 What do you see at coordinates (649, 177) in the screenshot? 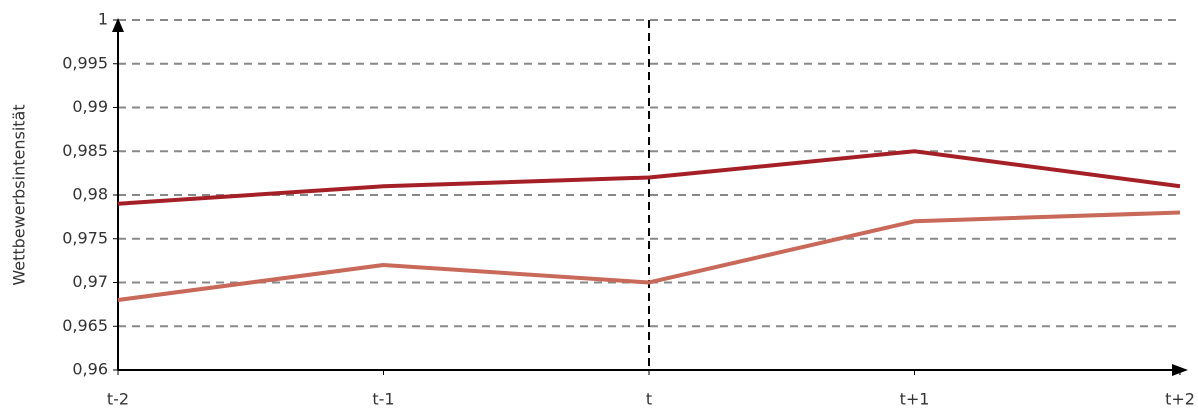
I see `series-line` at bounding box center [649, 177].